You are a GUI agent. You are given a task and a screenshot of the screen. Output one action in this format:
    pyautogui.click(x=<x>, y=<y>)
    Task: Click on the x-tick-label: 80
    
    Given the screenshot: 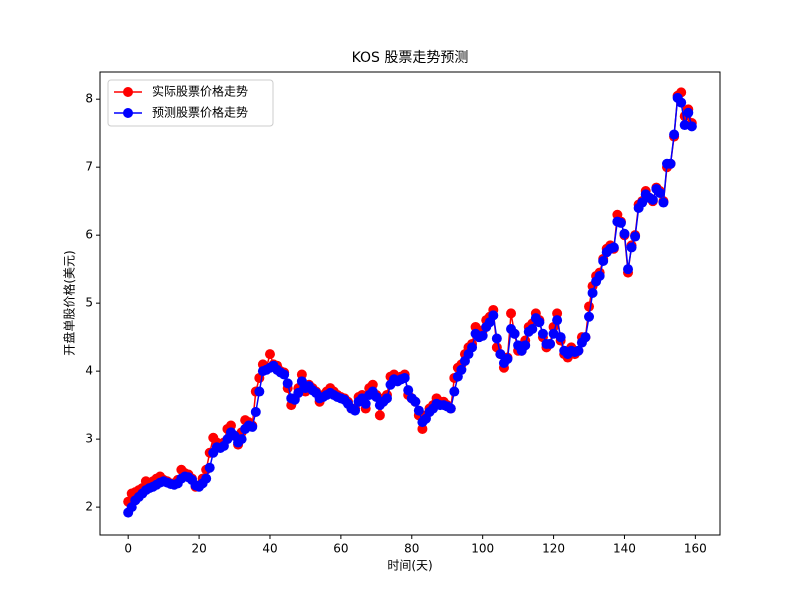 What is the action you would take?
    pyautogui.click(x=411, y=549)
    